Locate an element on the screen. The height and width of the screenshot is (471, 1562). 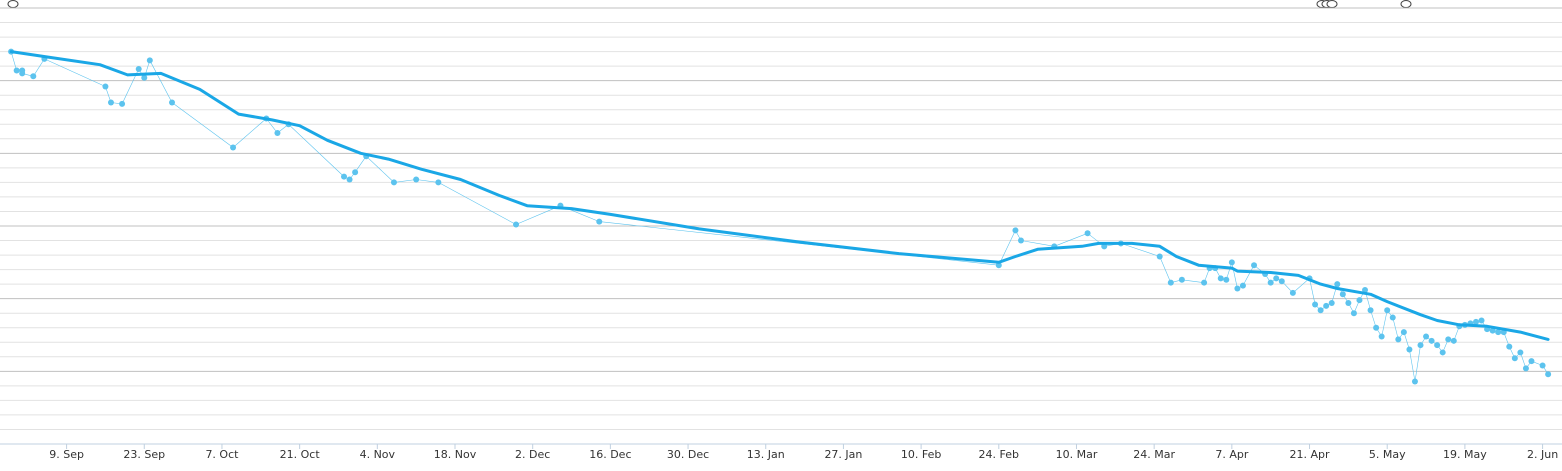
x-tick-label: 2. Dec is located at coordinates (532, 454).